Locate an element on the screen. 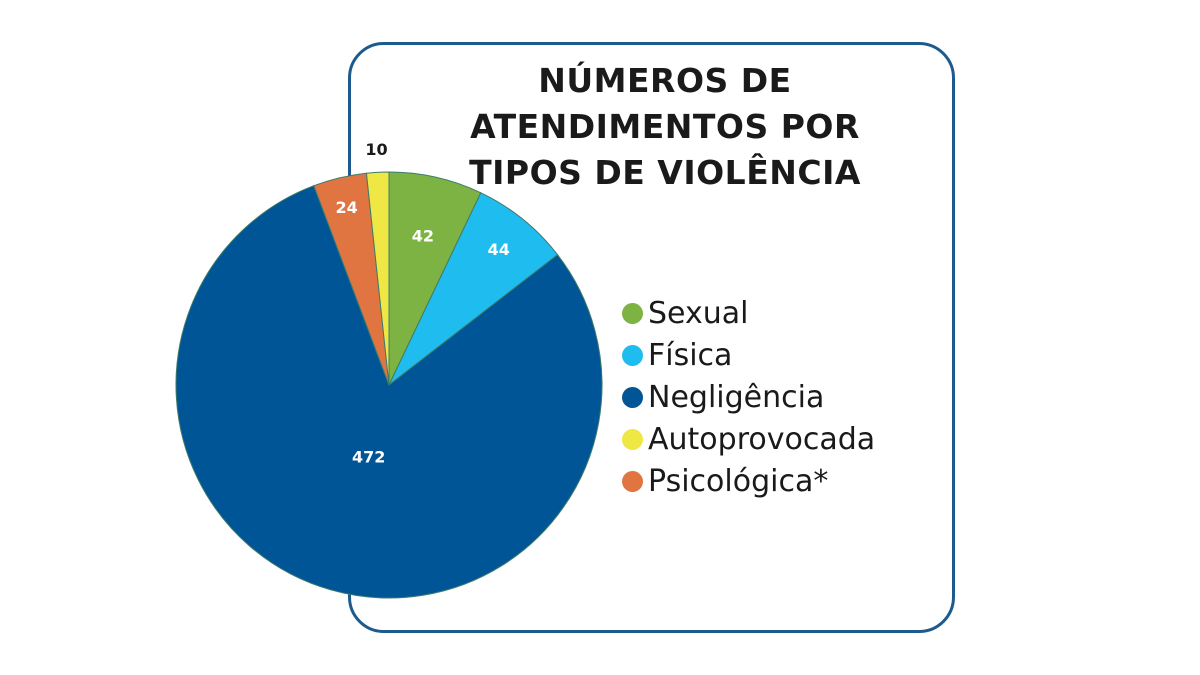  legend-swatch-negligencia is located at coordinates (632, 397).